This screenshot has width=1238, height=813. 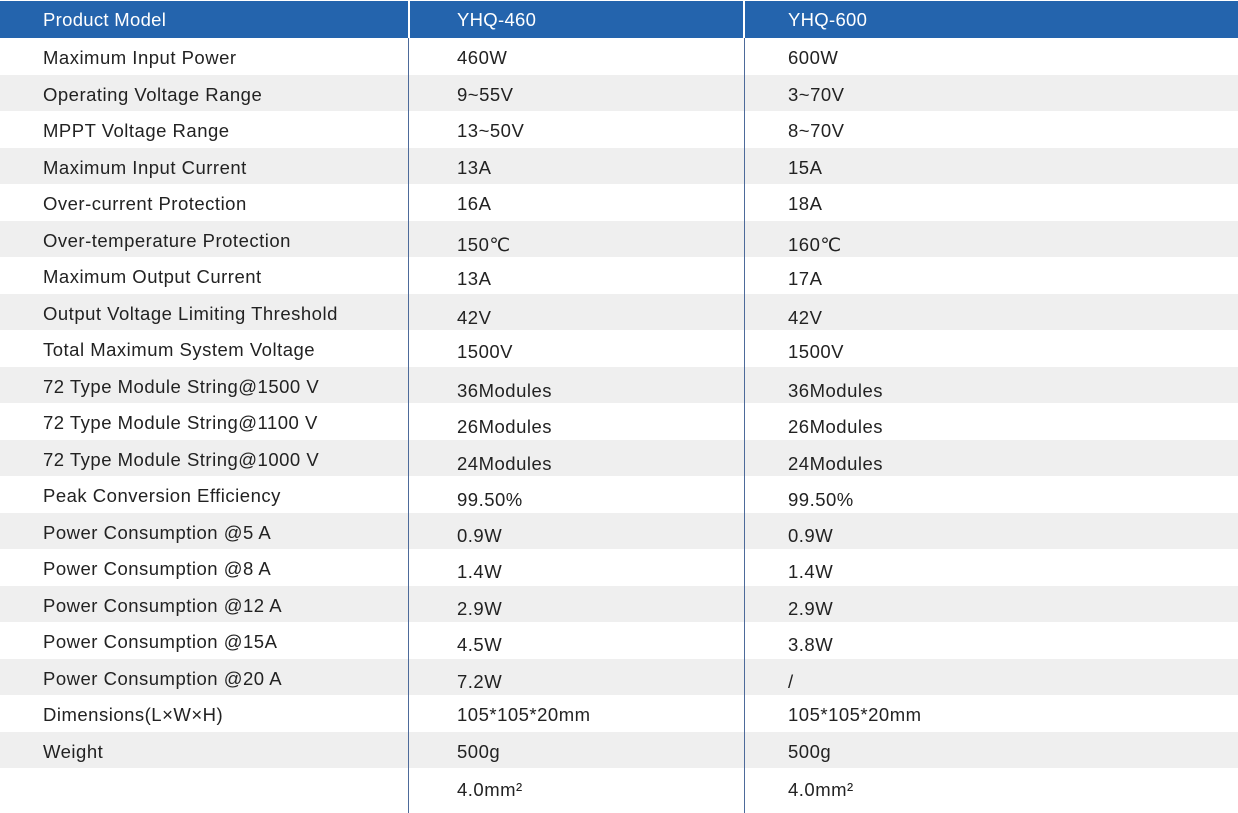 What do you see at coordinates (490, 789) in the screenshot?
I see `row-value-yhq-460: 4.0mm²` at bounding box center [490, 789].